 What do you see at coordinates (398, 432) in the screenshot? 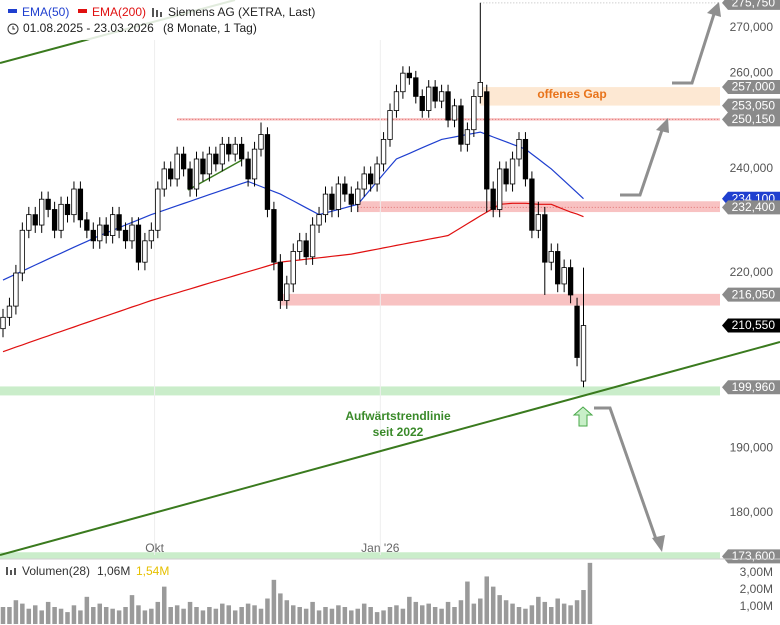
I see `annotation: seit 2022` at bounding box center [398, 432].